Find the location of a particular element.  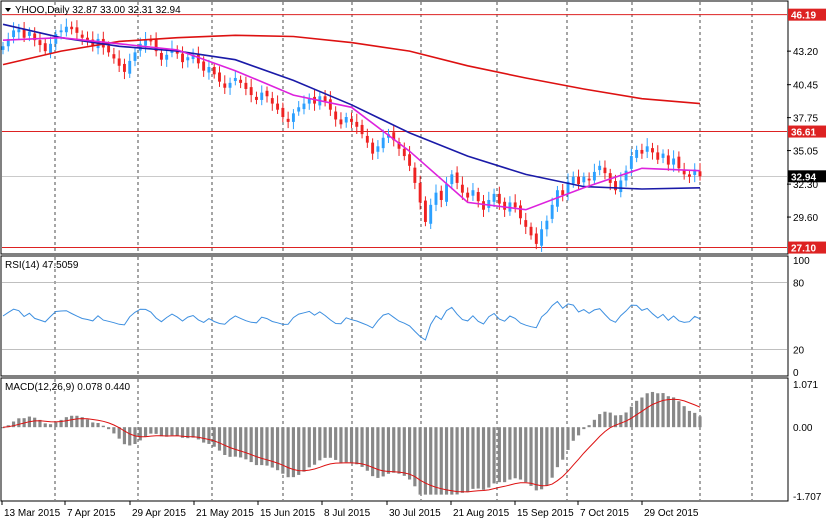

date-label: 29 Apr 2015 is located at coordinates (159, 513).